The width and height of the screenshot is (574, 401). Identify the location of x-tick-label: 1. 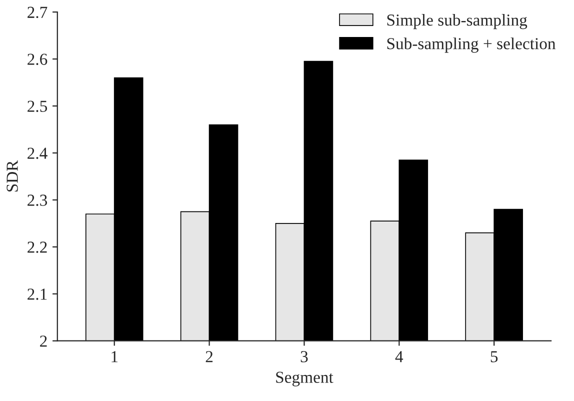
(115, 356).